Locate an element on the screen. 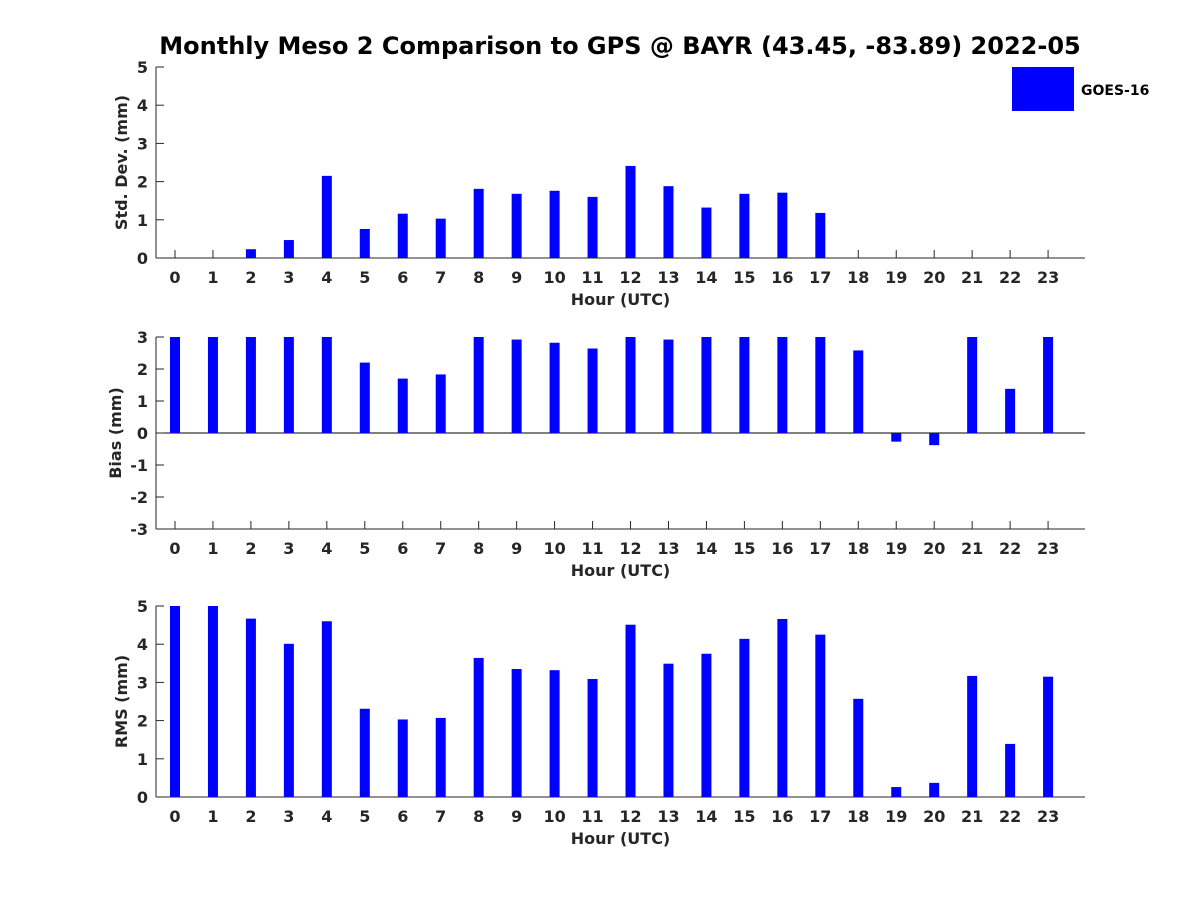 The height and width of the screenshot is (900, 1200). y-axis-label: Bias (mm) is located at coordinates (115, 433).